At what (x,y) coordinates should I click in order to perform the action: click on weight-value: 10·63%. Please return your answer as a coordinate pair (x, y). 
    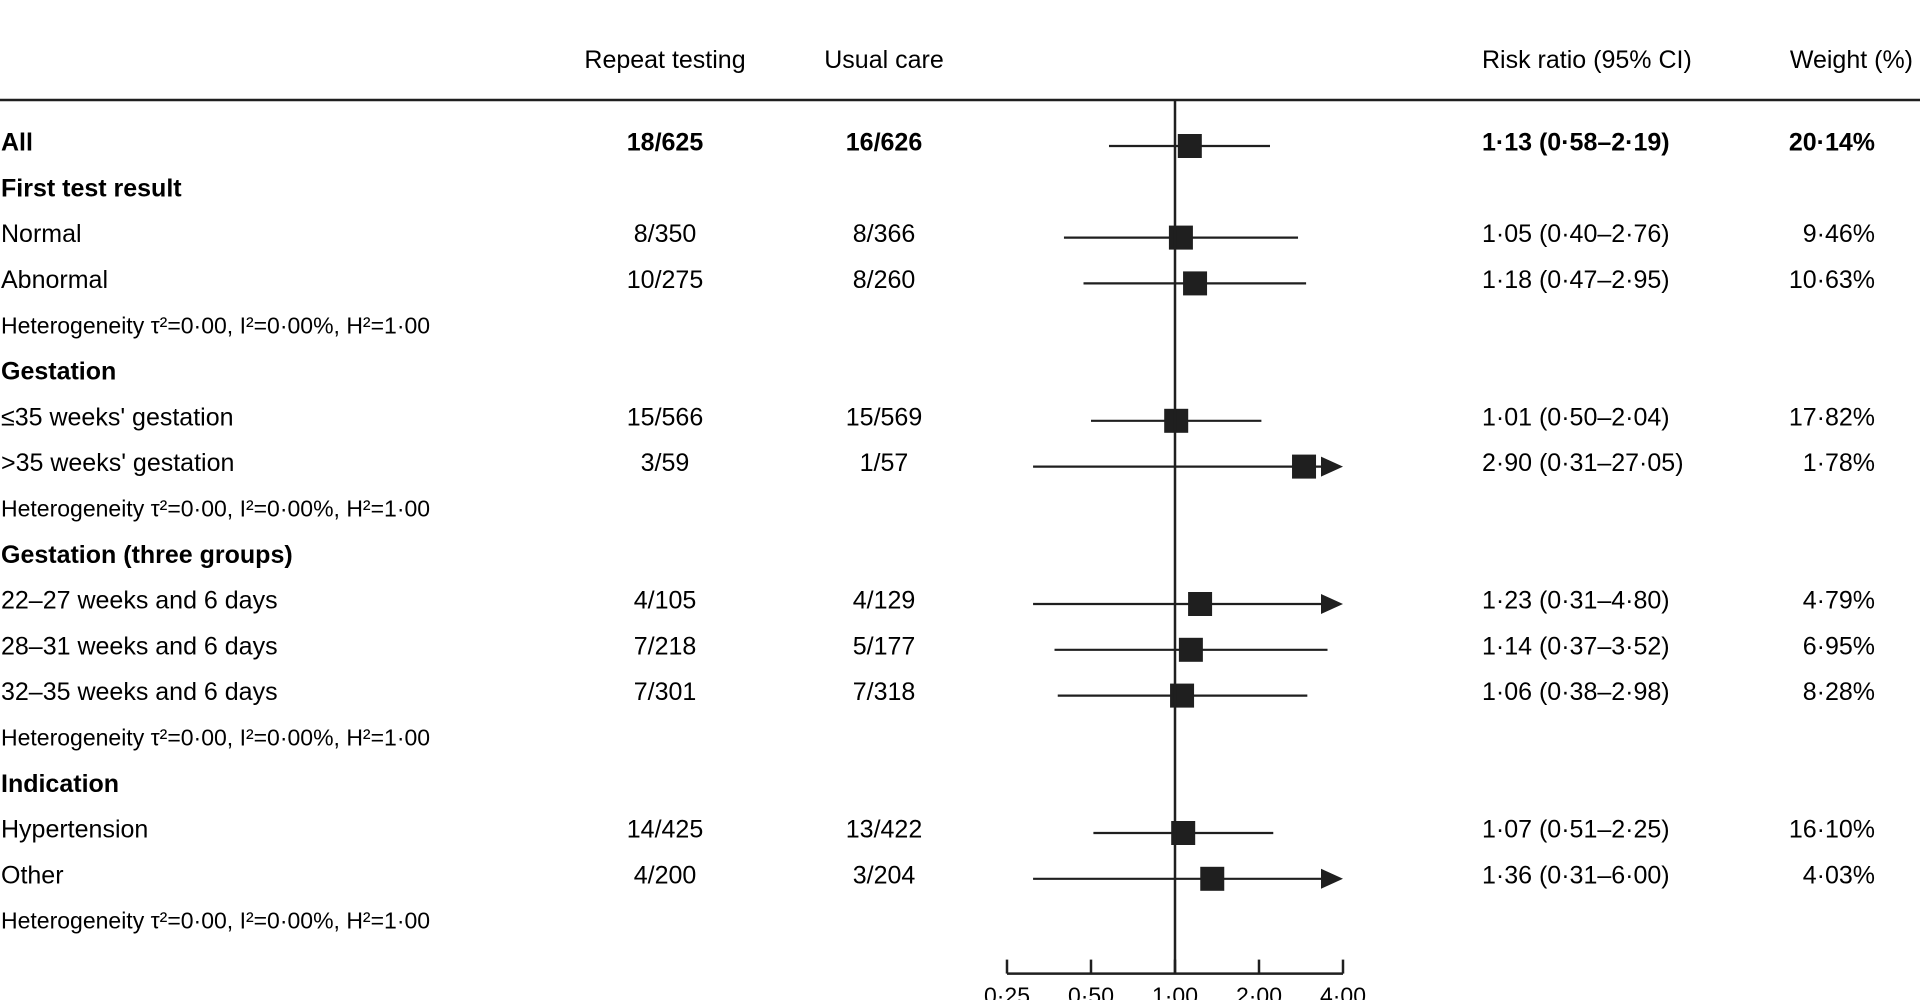
    Looking at the image, I should click on (1832, 280).